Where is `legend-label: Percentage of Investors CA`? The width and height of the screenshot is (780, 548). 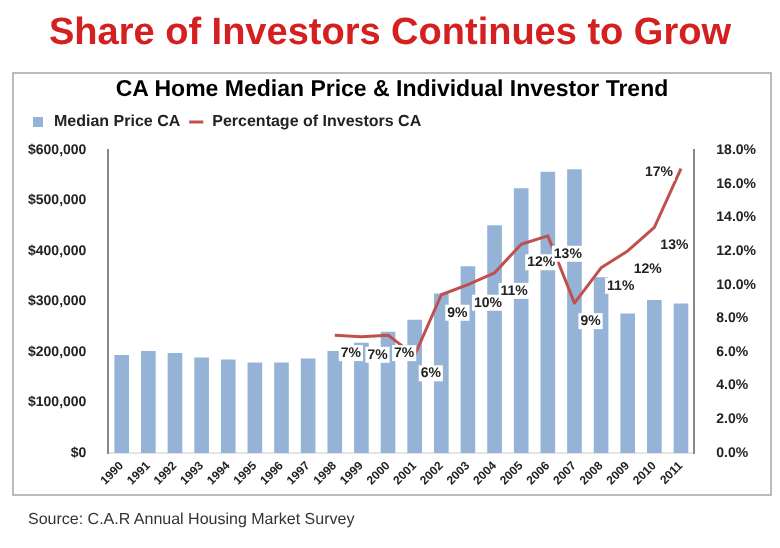
legend-label: Percentage of Investors CA is located at coordinates (317, 121).